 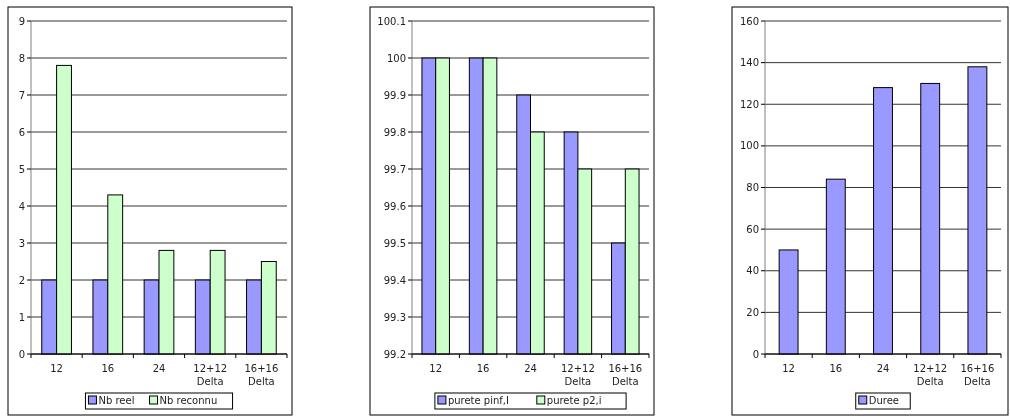 I want to click on y-tick-label: 99.4, so click(x=394, y=280).